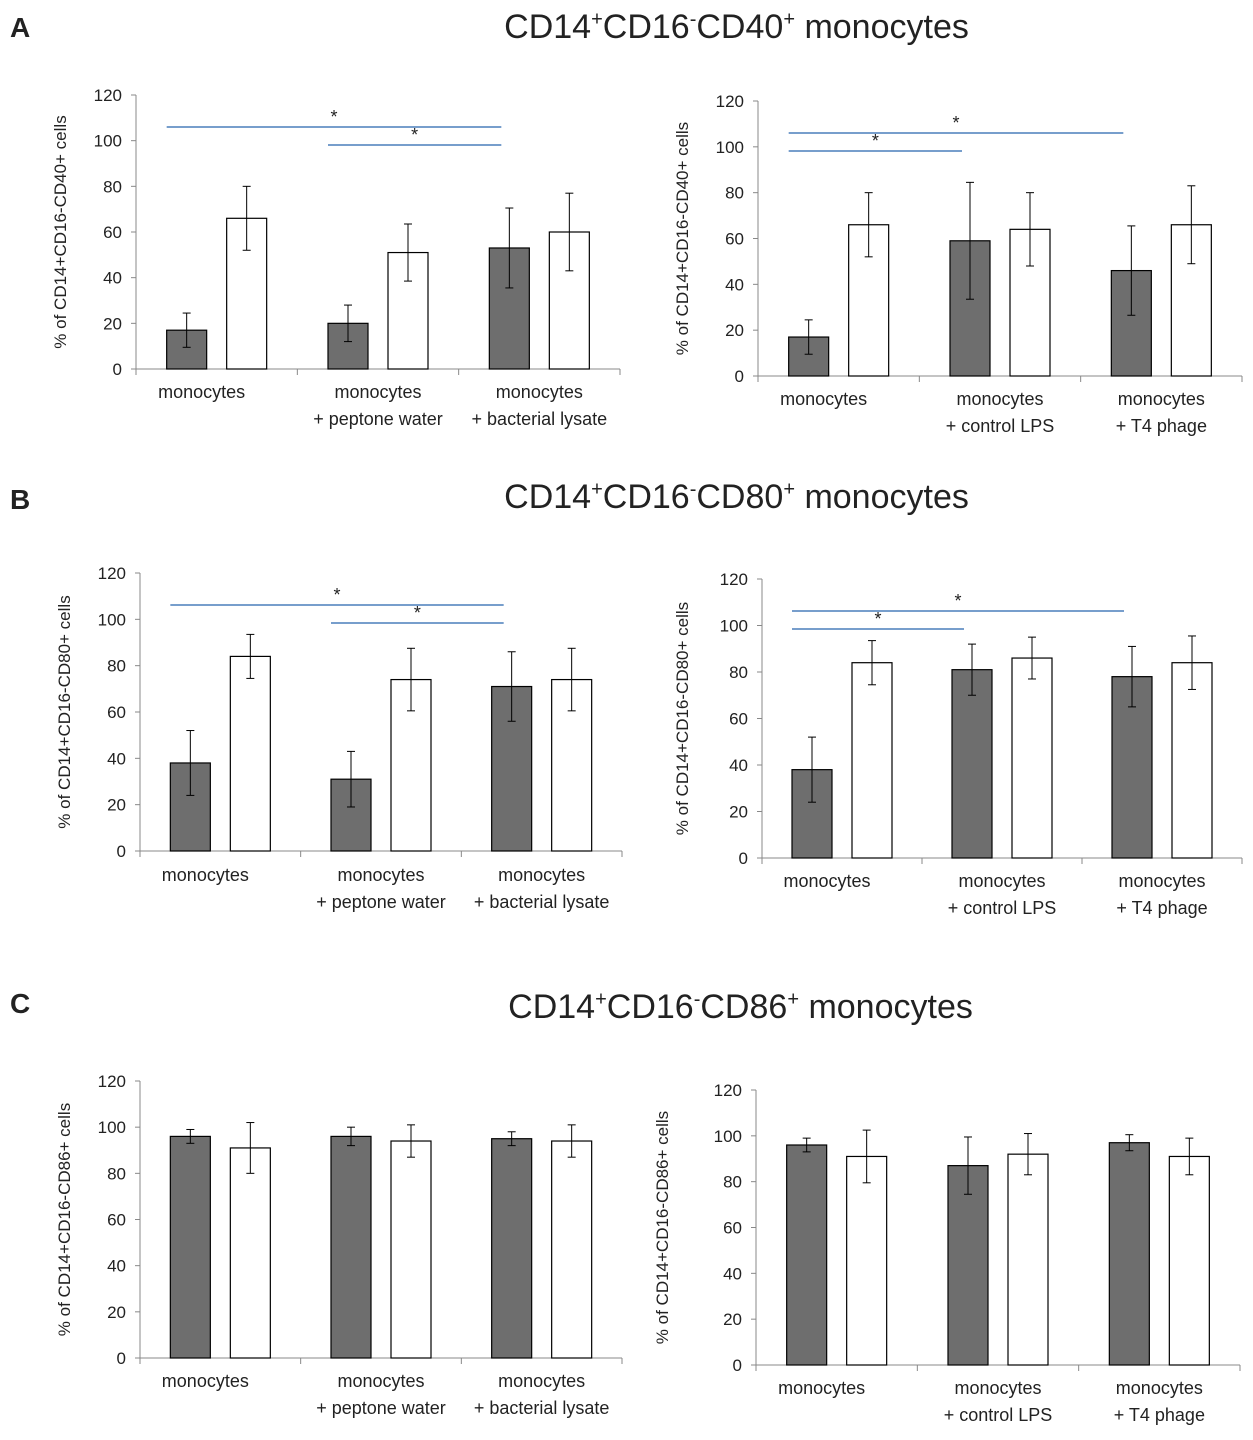 The width and height of the screenshot is (1253, 1440). What do you see at coordinates (60, 231) in the screenshot?
I see `y-axis-label: % of CD14+CD16-CD40+ cells` at bounding box center [60, 231].